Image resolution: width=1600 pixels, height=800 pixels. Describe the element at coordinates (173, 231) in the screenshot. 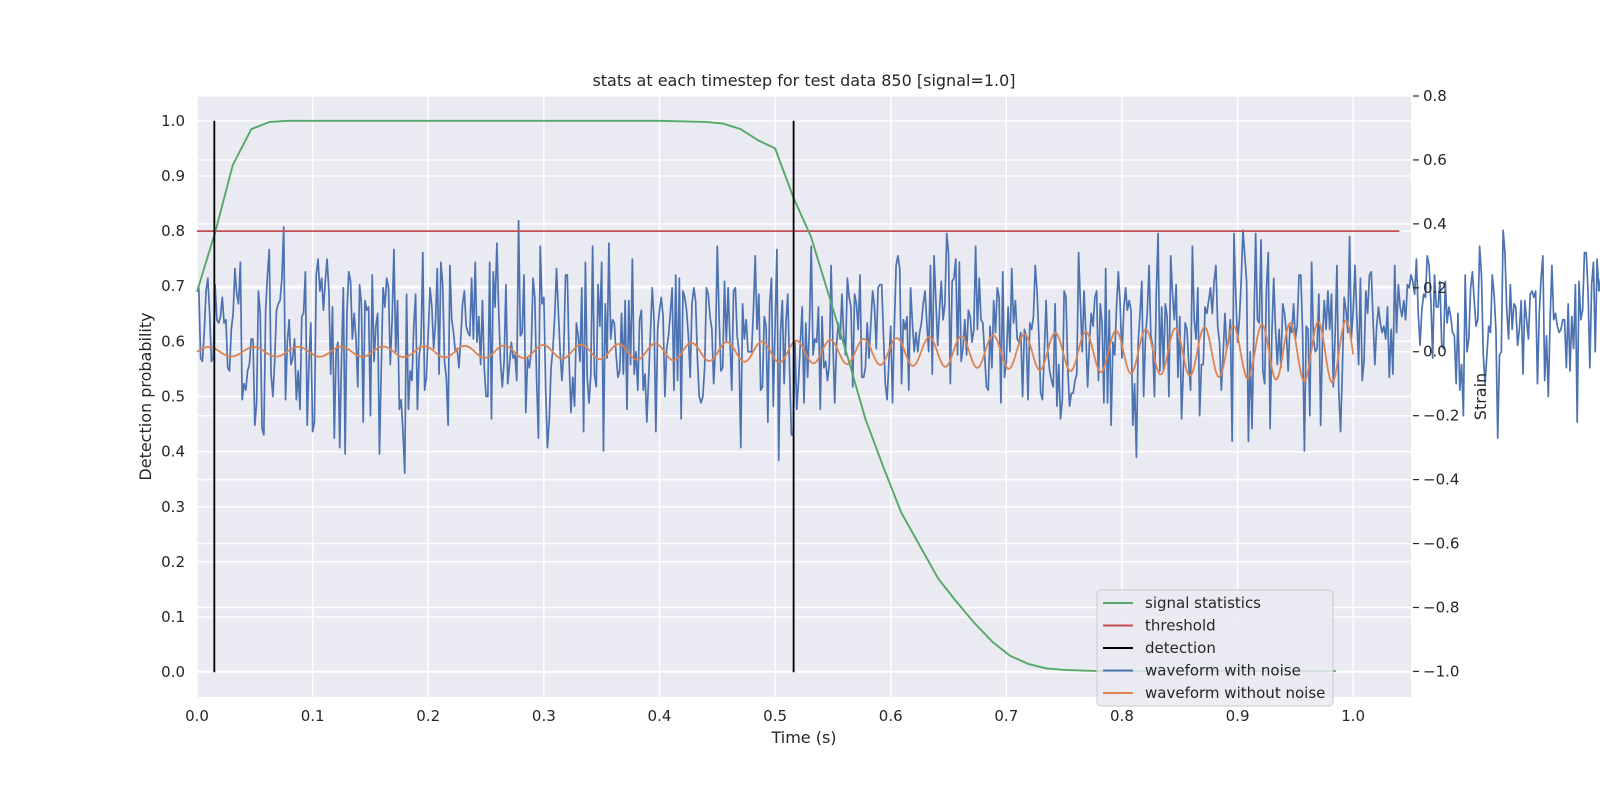

I see `y-left-tick-label: 0.8` at that location.